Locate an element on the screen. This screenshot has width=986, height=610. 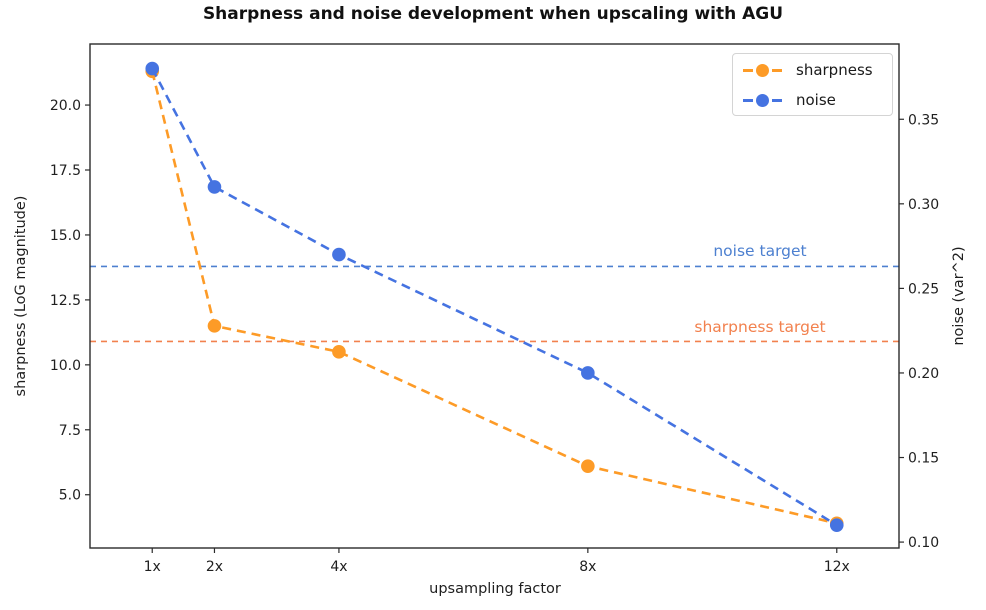
x-tick-label: 1x is located at coordinates (152, 567).